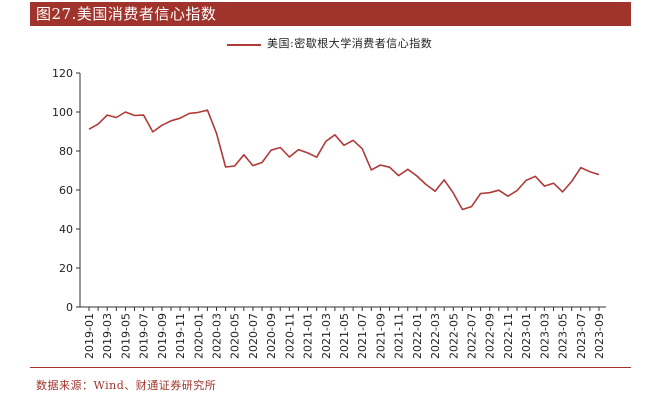  I want to click on y-tick-label: 60, so click(66, 190).